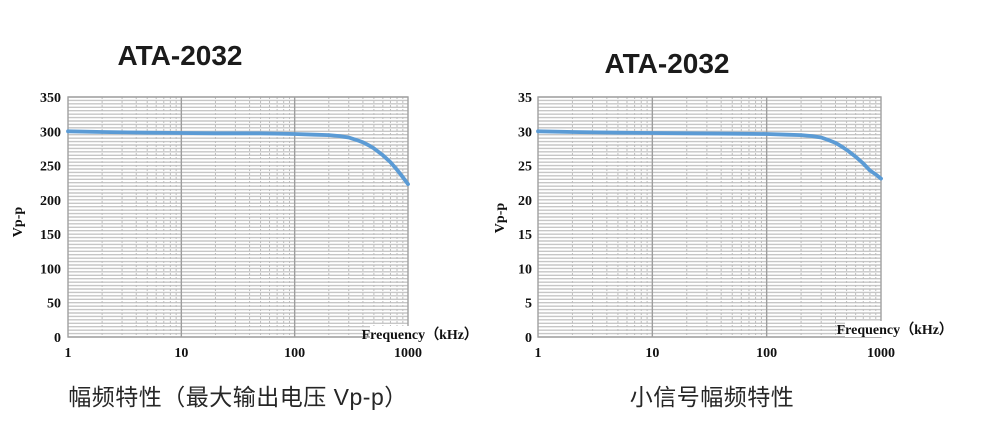  I want to click on chart-left-title: ATA-2032, so click(180, 55).